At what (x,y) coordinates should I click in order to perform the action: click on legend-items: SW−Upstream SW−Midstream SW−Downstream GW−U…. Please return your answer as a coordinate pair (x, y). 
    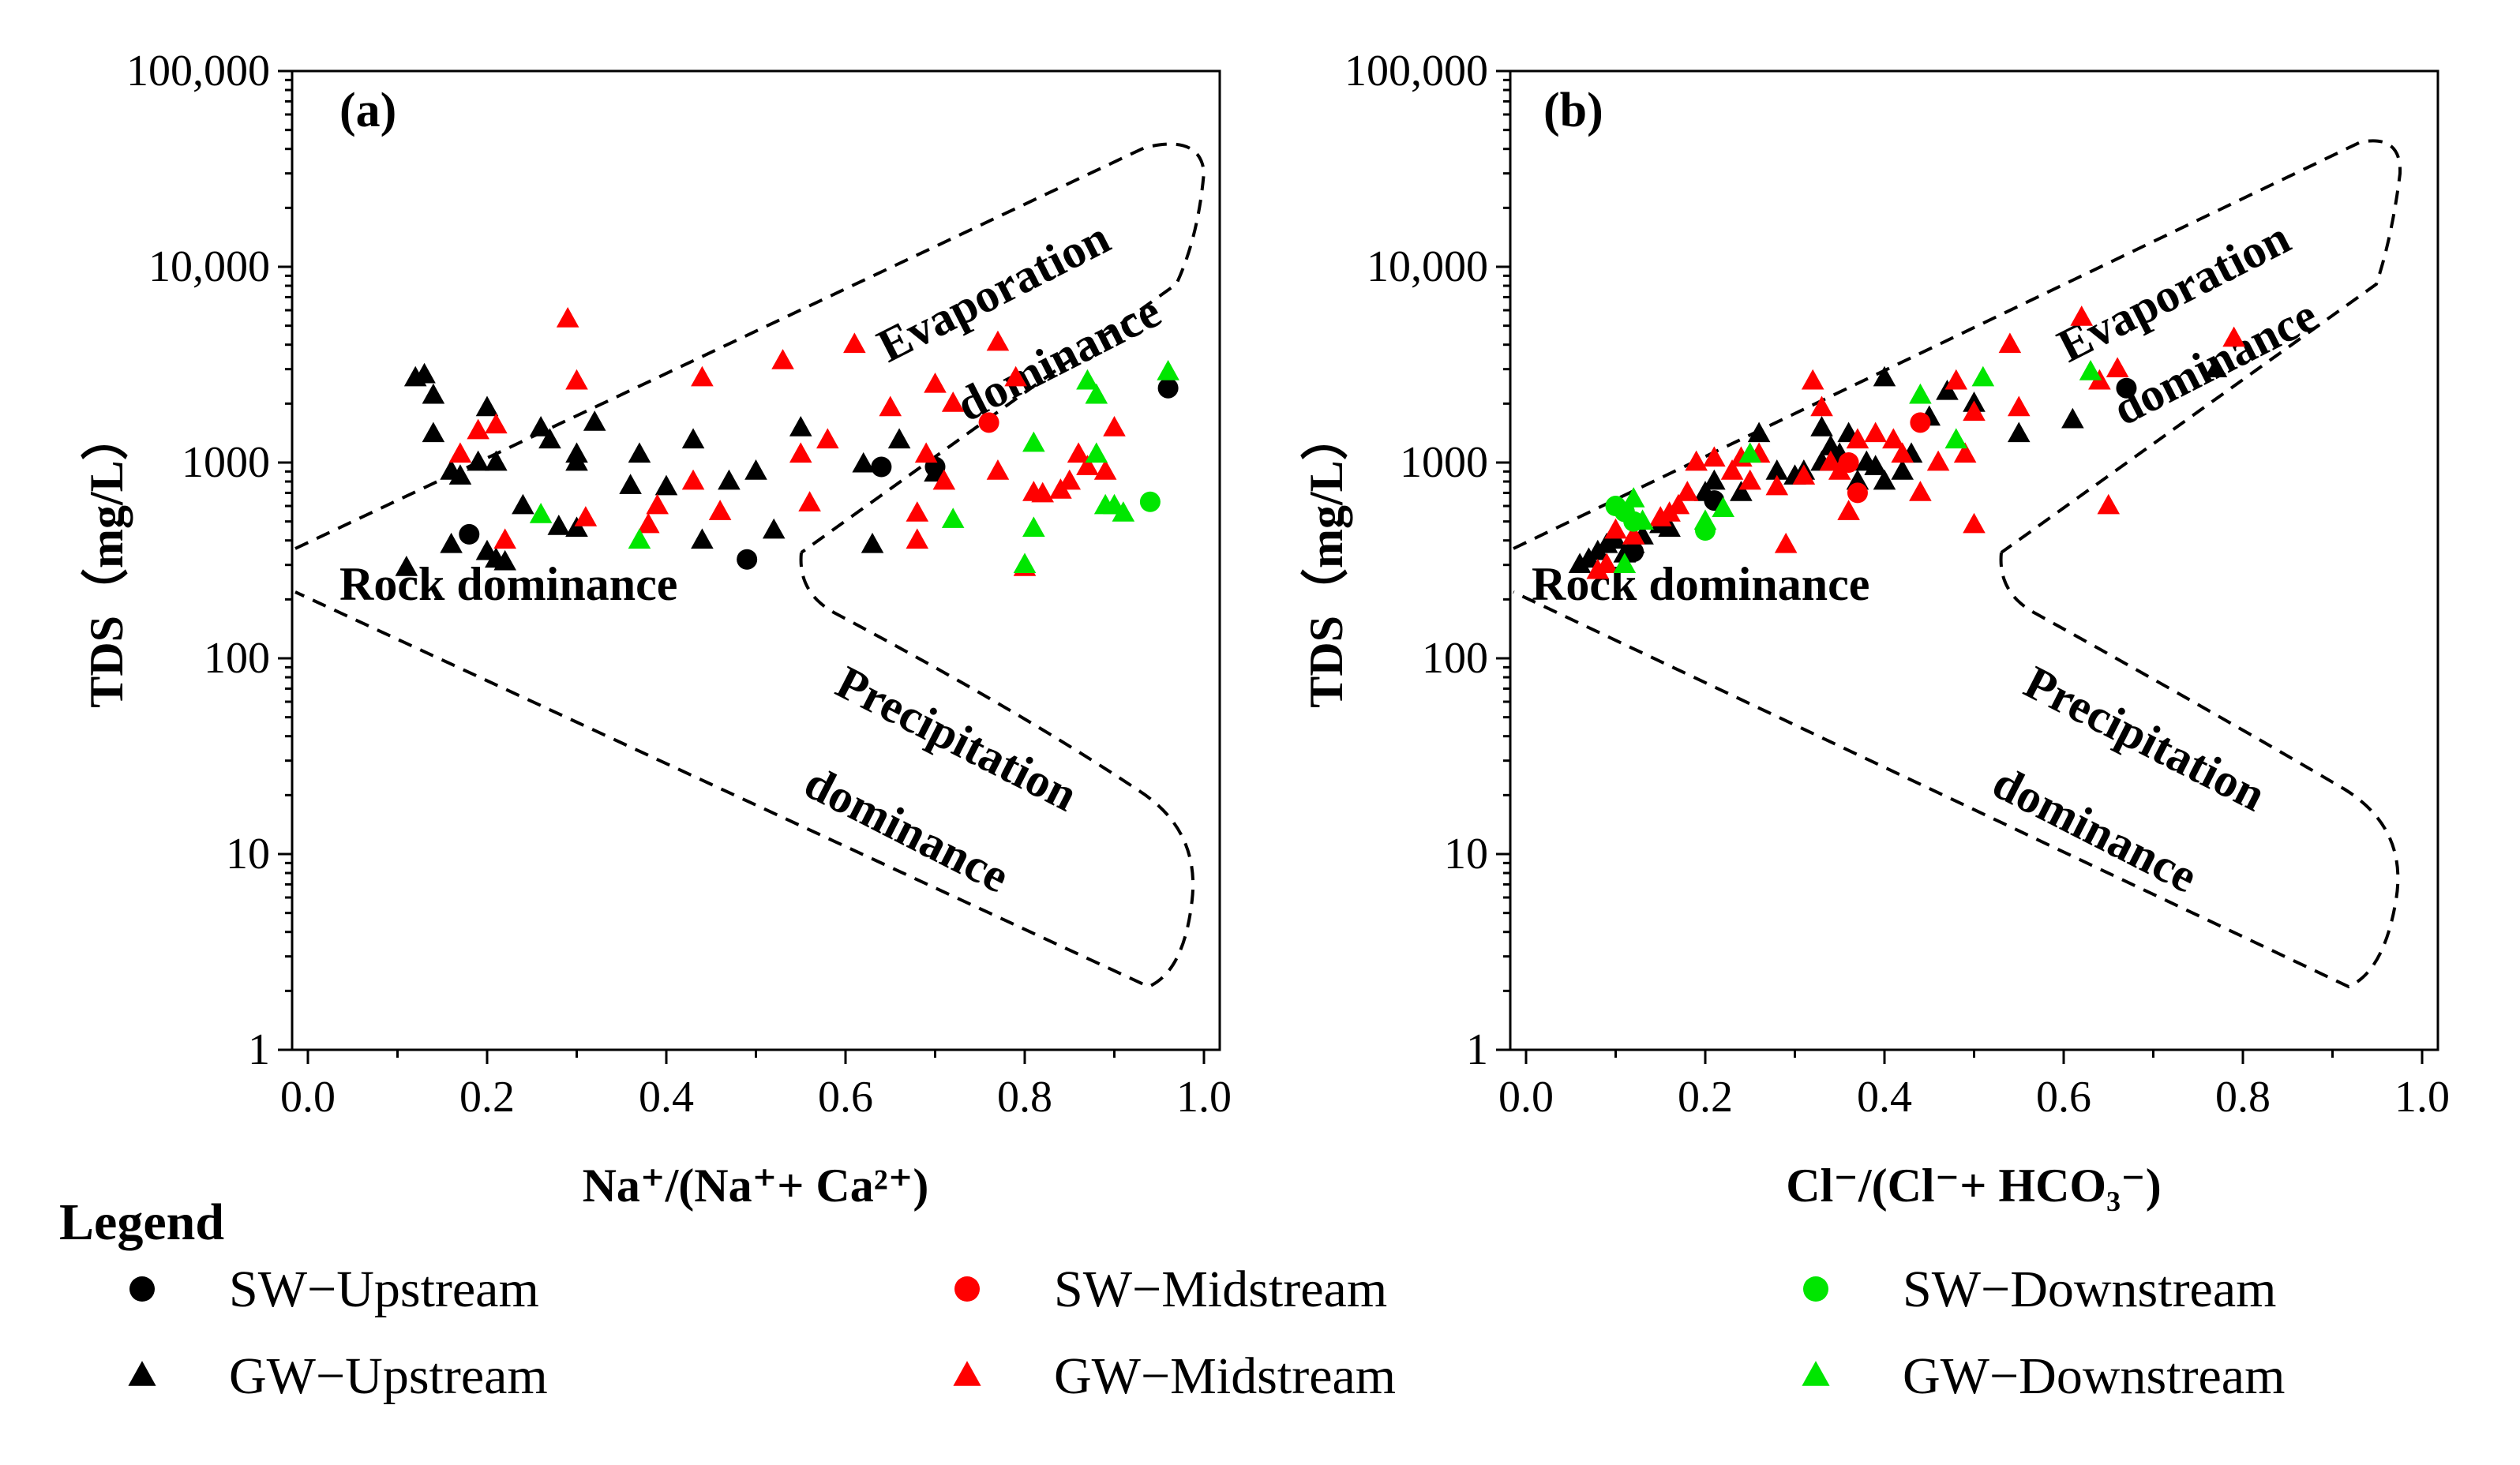
    Looking at the image, I should click on (1206, 1333).